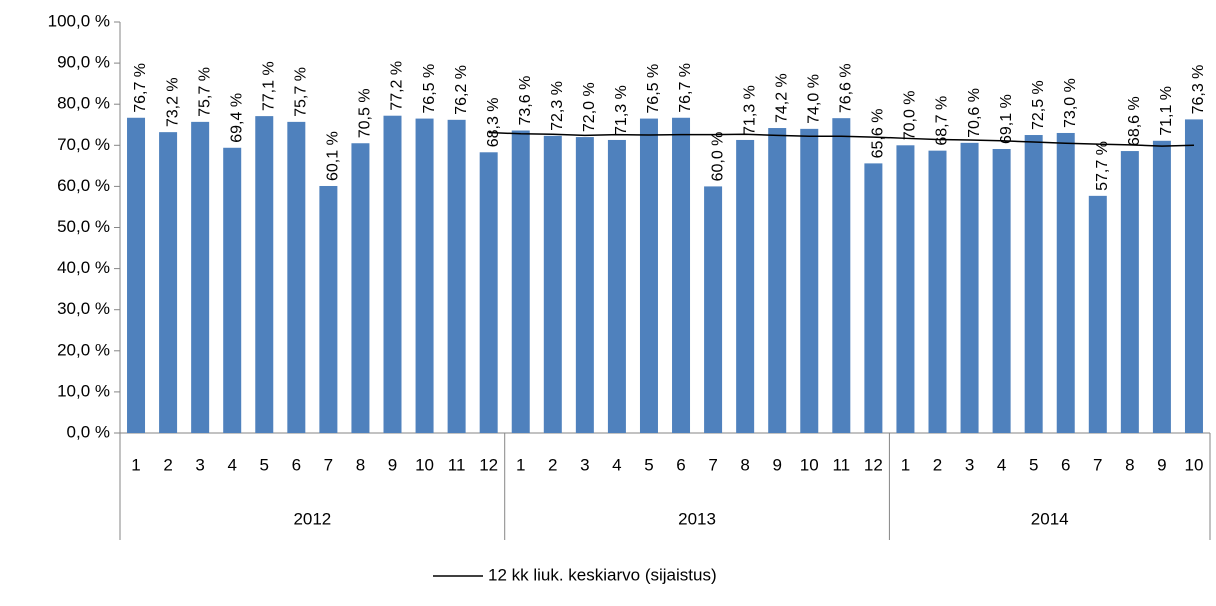 The height and width of the screenshot is (606, 1216). Describe the element at coordinates (1006, 119) in the screenshot. I see `data-label: 69,1 %` at that location.